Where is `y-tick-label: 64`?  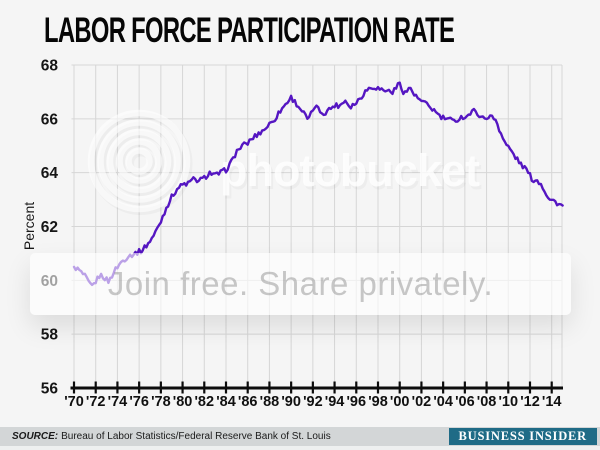 y-tick-label: 64 is located at coordinates (50, 173).